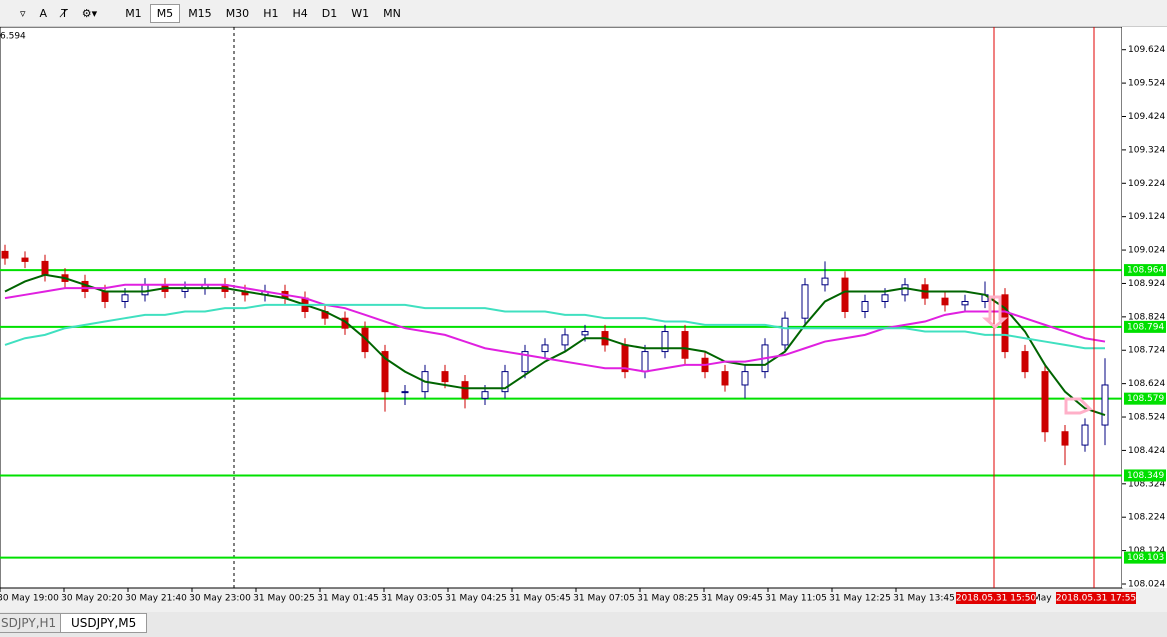 Image resolution: width=1167 pixels, height=637 pixels. What do you see at coordinates (604, 599) in the screenshot?
I see `x-tick-label: 31 May 07:05` at bounding box center [604, 599].